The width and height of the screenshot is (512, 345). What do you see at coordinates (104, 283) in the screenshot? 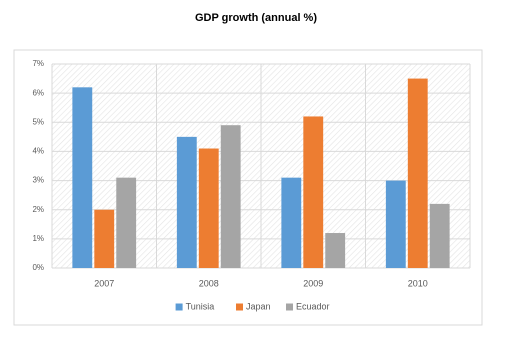
I see `x-tick-label: 2007` at bounding box center [104, 283].